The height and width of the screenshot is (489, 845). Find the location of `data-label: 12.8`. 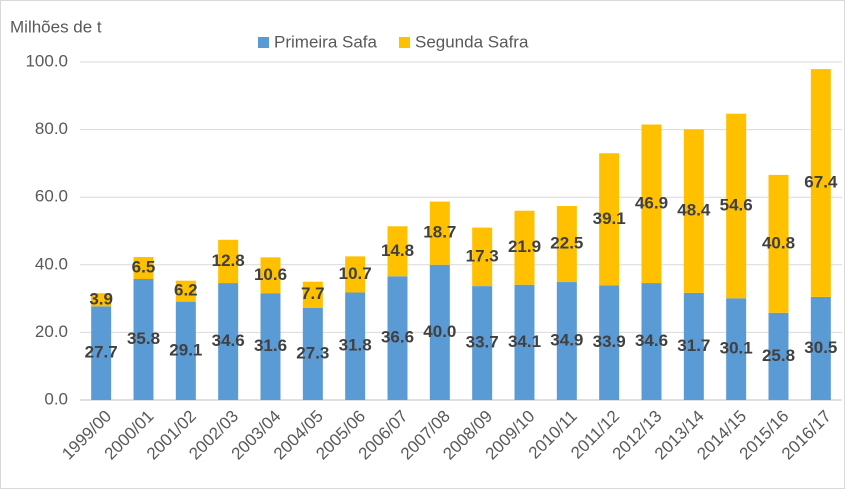

data-label: 12.8 is located at coordinates (228, 260).